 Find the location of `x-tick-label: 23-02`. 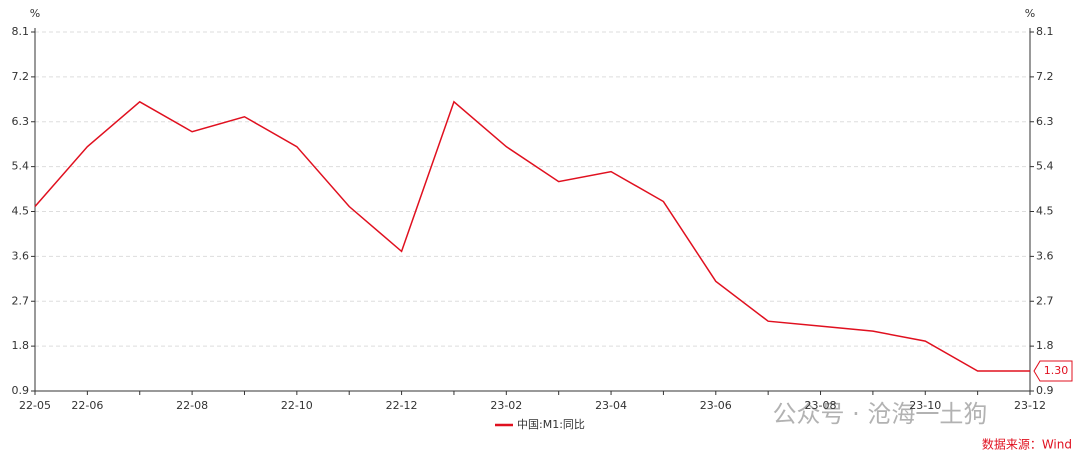

x-tick-label: 23-02 is located at coordinates (506, 405).